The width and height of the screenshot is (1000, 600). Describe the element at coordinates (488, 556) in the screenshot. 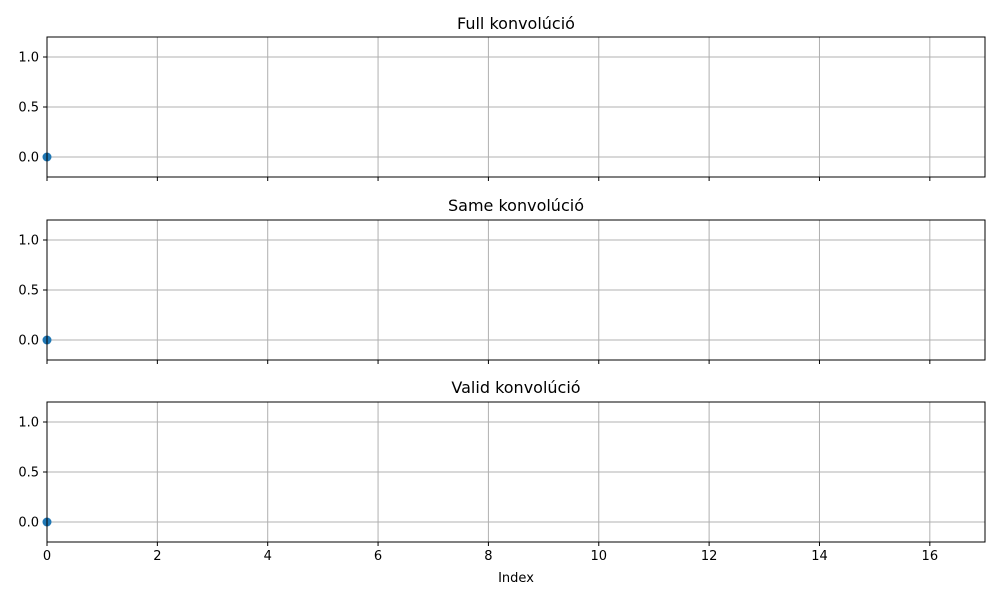

I see `x-tick-label: 8` at that location.